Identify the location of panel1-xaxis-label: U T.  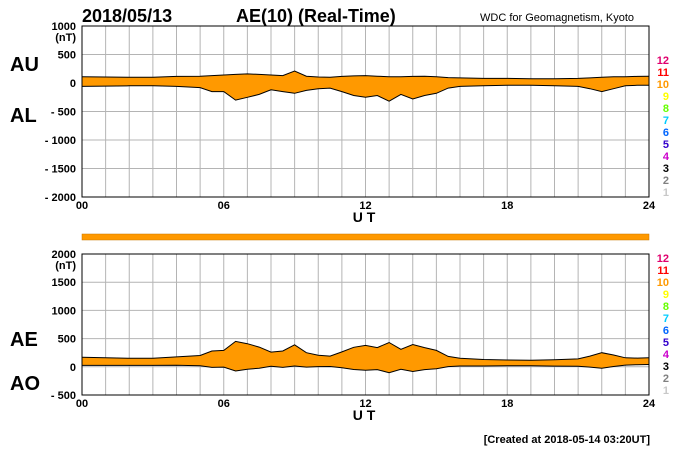
(364, 217).